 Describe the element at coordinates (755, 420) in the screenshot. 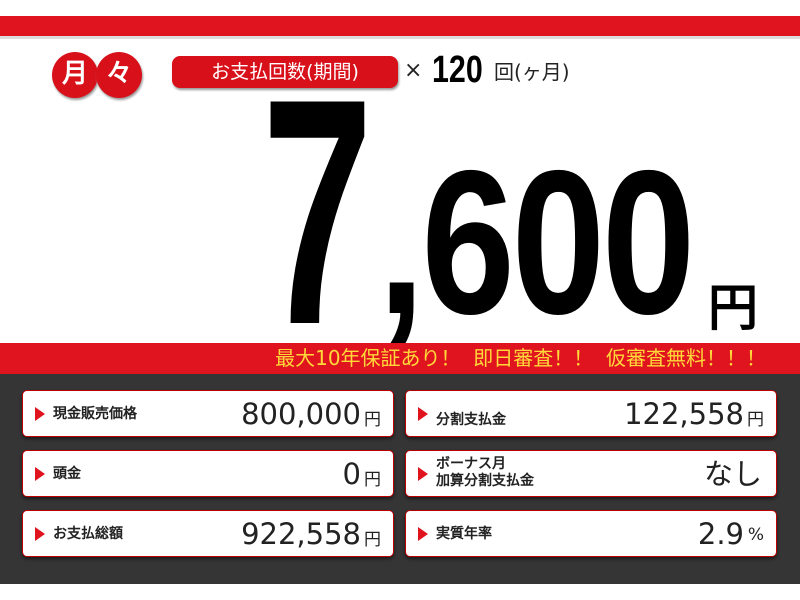

I see `installment-total-unit: 円` at that location.